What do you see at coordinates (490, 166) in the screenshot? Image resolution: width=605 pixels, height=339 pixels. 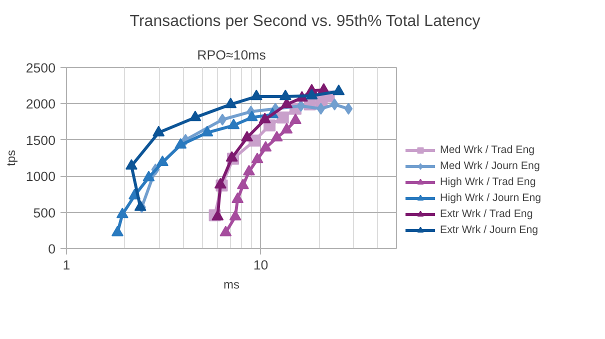 I see `legend-label: Med Wrk / Journ Eng` at bounding box center [490, 166].